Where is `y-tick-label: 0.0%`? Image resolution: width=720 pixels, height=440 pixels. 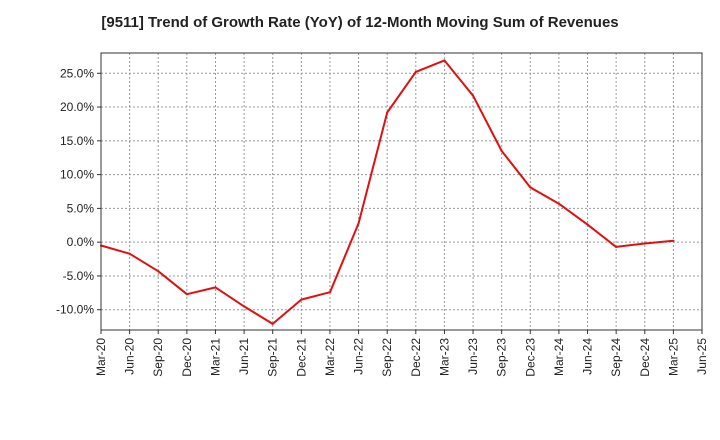 y-tick-label: 0.0% is located at coordinates (81, 242).